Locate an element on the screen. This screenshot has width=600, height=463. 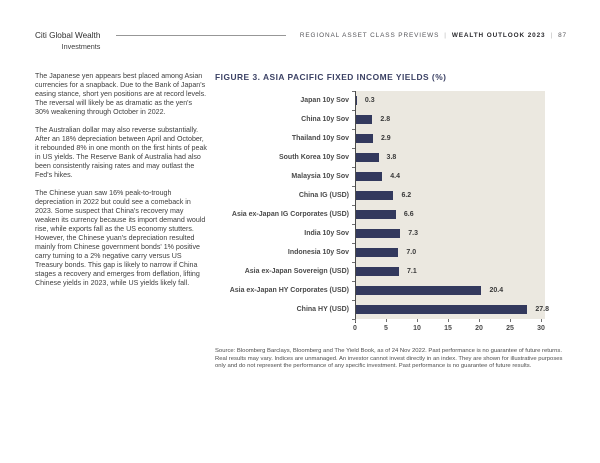
category-label: Asia ex-Japan Sovereign (USD) is located at coordinates (296, 271).